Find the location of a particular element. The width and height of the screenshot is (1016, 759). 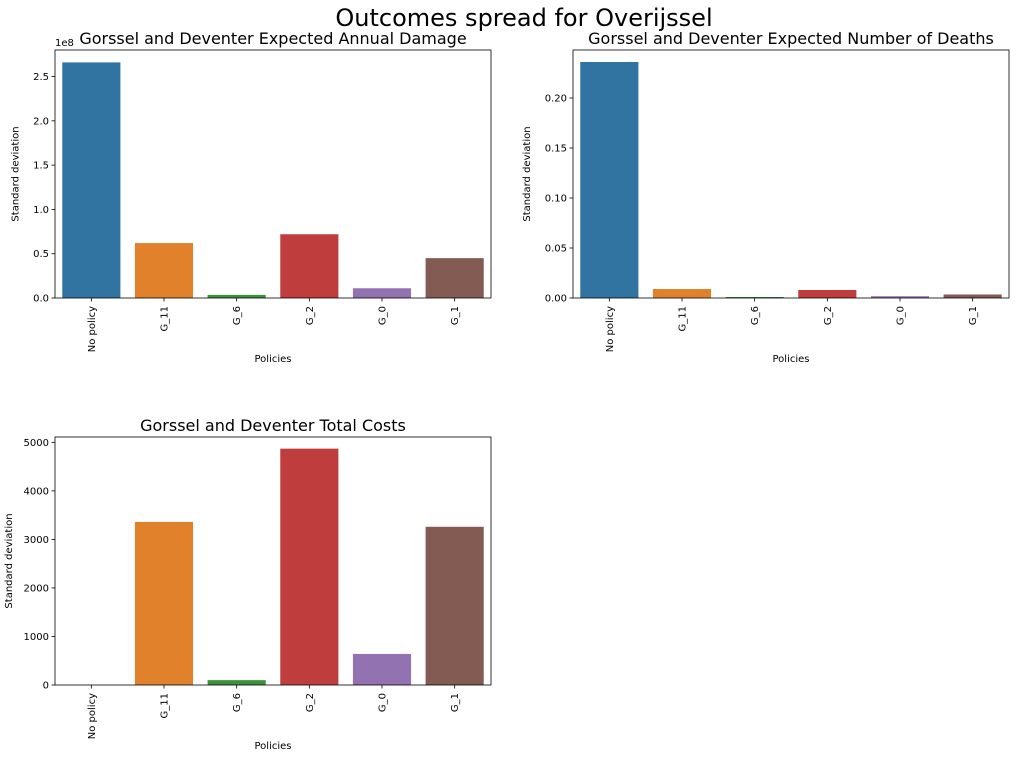

y-tick-label: 0.15 is located at coordinates (556, 149).